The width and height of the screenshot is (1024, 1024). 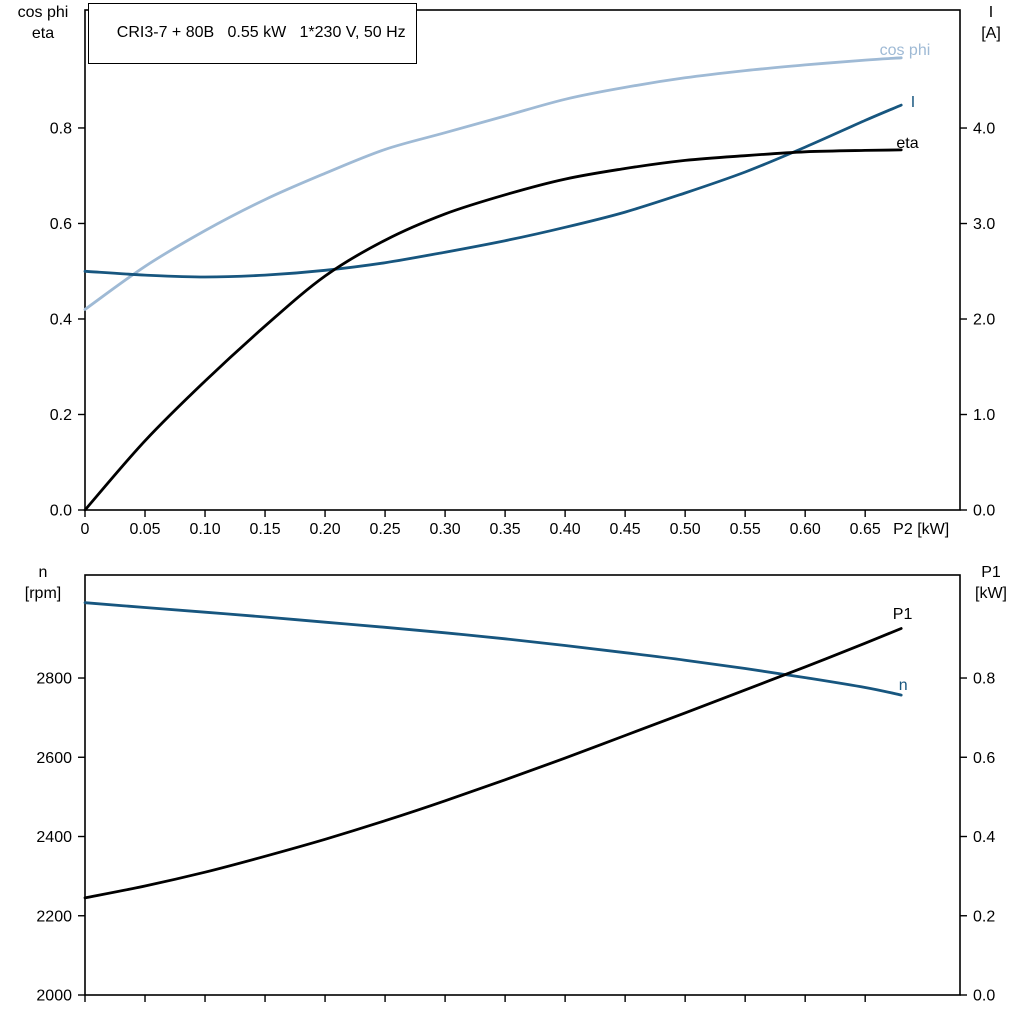 I want to click on bottom-left-axis-title: n [rpm], so click(x=43, y=583).